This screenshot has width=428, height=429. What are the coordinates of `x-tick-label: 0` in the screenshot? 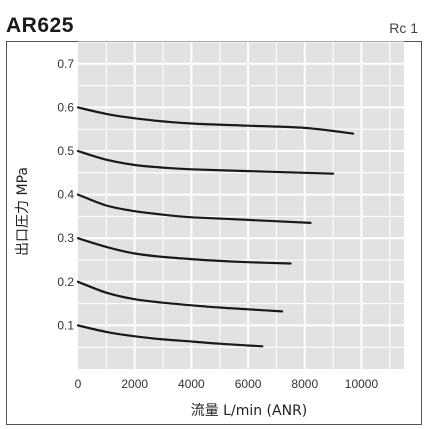 It's located at (78, 384).